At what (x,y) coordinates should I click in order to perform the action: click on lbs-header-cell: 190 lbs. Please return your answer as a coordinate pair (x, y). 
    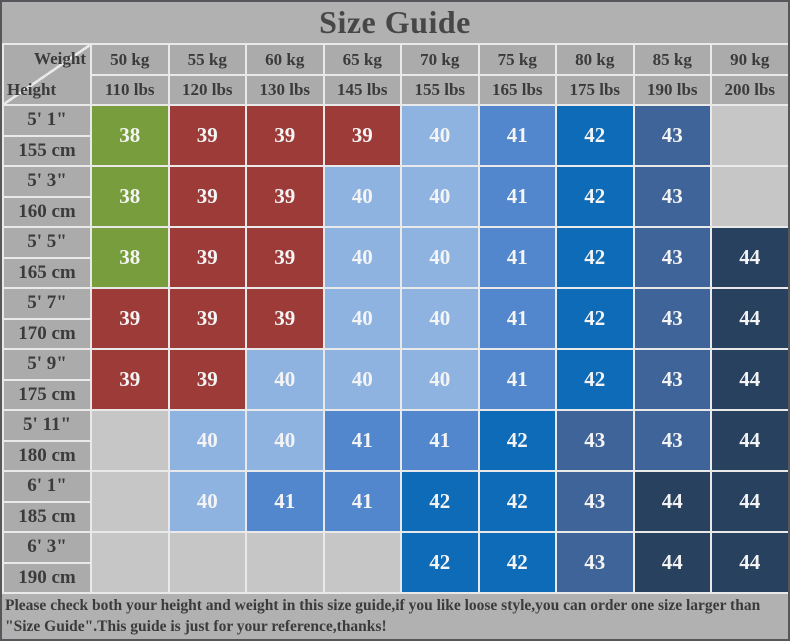
    Looking at the image, I should click on (672, 90).